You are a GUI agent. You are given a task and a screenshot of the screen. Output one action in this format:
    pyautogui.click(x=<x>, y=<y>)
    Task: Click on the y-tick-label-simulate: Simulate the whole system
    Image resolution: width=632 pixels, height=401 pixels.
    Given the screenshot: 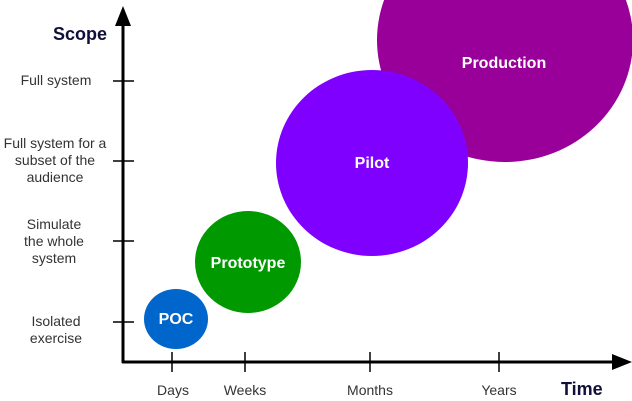 What is the action you would take?
    pyautogui.click(x=54, y=241)
    